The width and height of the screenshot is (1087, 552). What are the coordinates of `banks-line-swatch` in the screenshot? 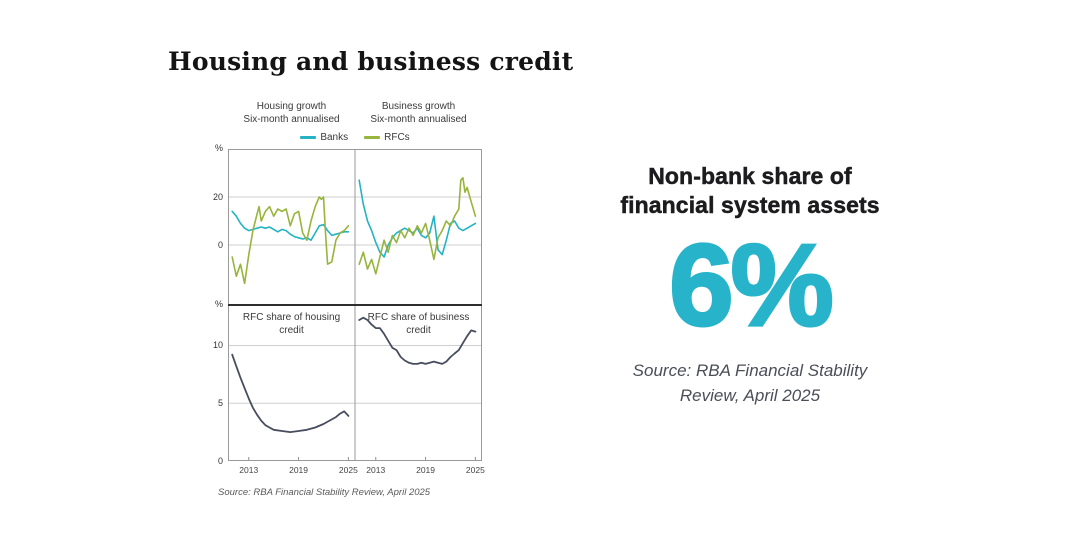 It's located at (308, 137).